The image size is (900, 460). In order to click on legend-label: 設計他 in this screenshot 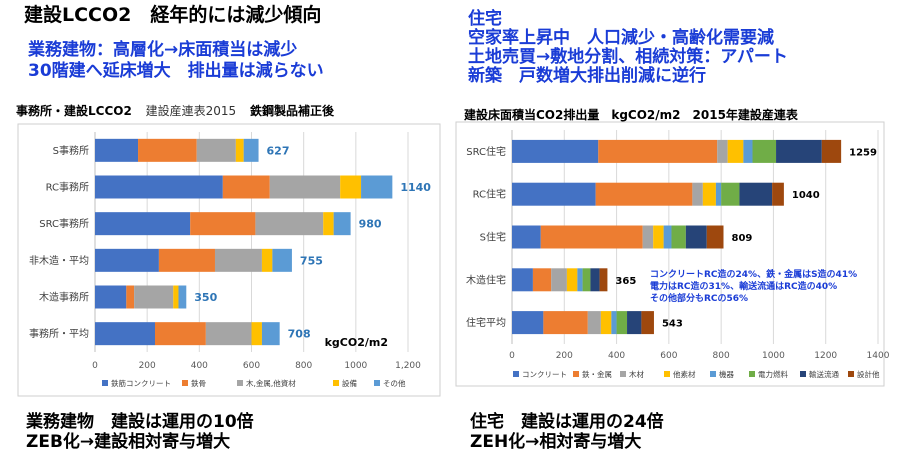, I will do `click(868, 374)`.